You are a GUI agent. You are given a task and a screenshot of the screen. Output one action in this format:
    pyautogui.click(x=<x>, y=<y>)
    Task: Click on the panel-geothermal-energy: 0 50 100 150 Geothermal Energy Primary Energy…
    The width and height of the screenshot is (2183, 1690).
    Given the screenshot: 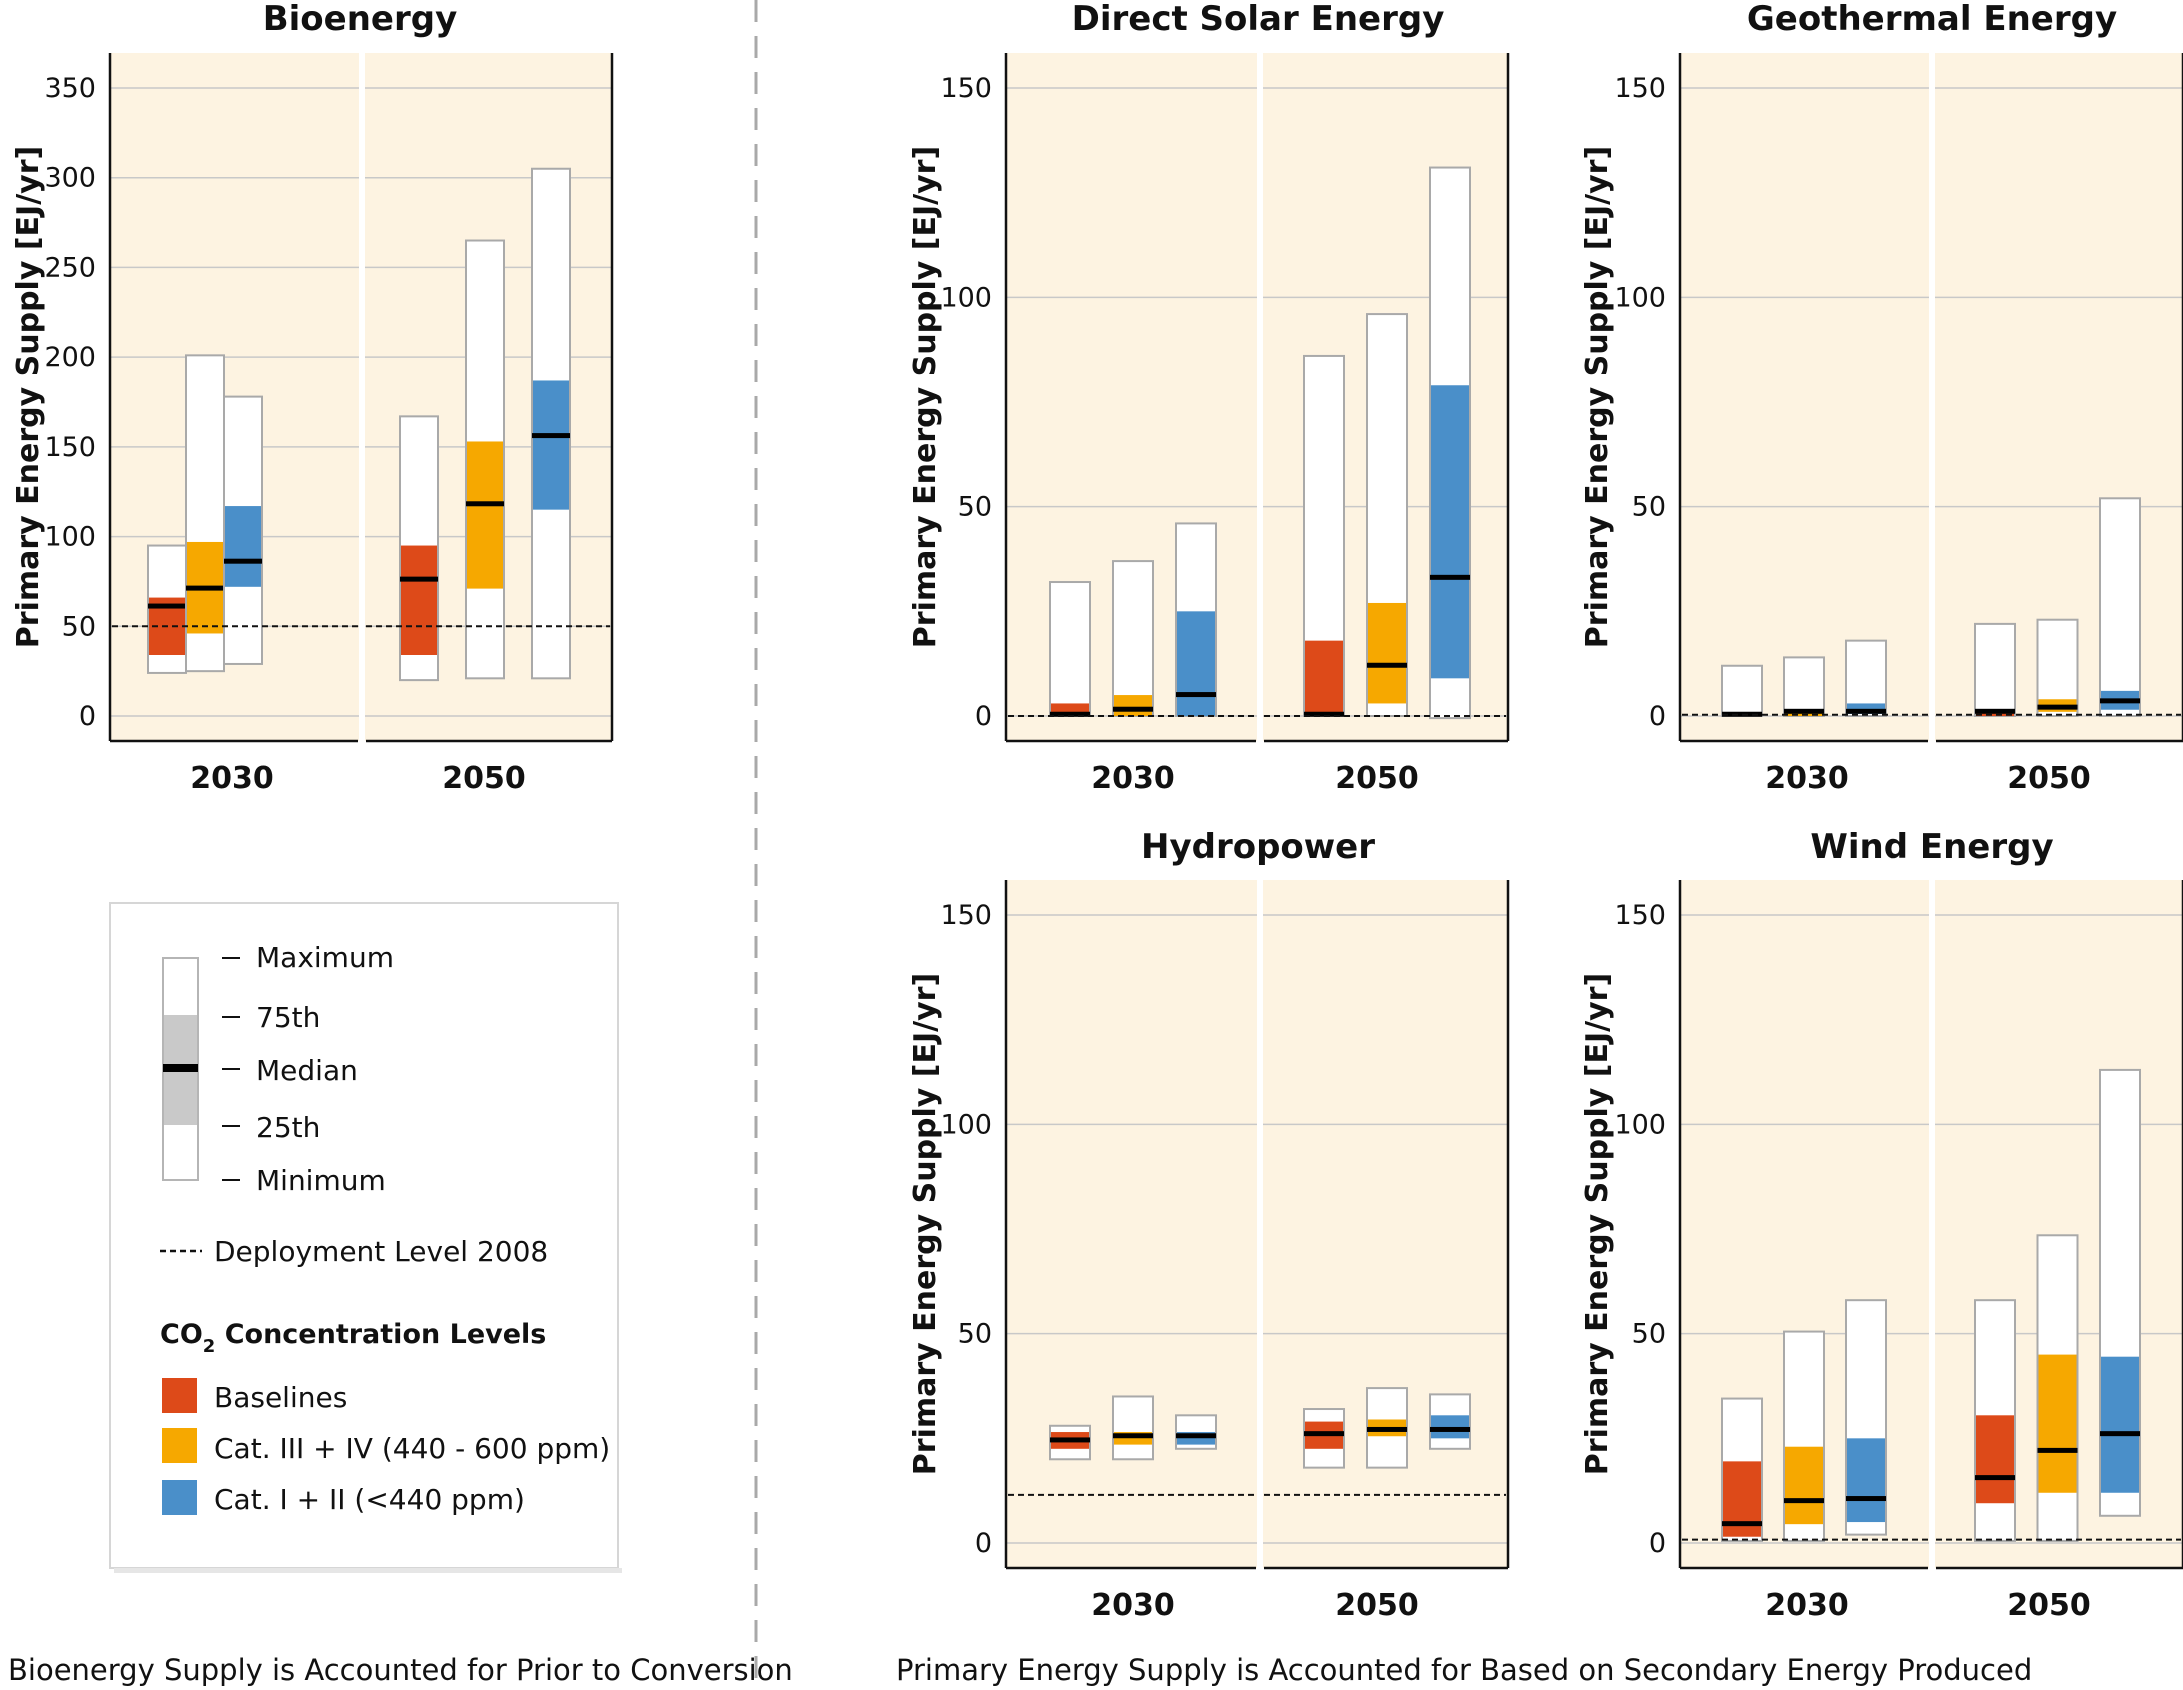 What is the action you would take?
    pyautogui.click(x=1881, y=398)
    